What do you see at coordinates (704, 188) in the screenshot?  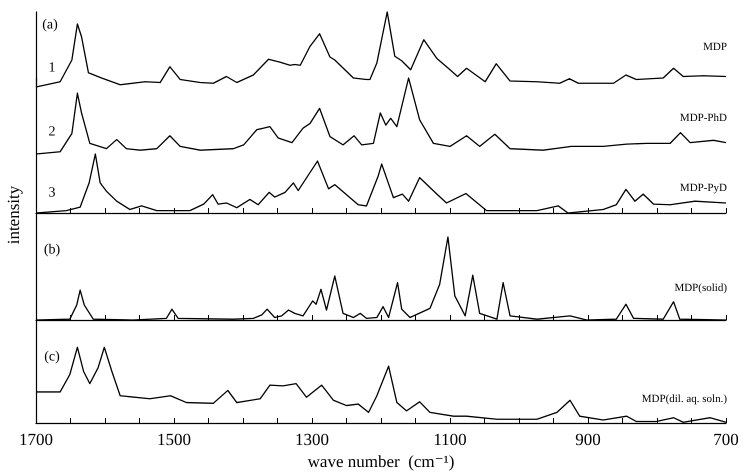 I see `series-label: MDP-PyD` at bounding box center [704, 188].